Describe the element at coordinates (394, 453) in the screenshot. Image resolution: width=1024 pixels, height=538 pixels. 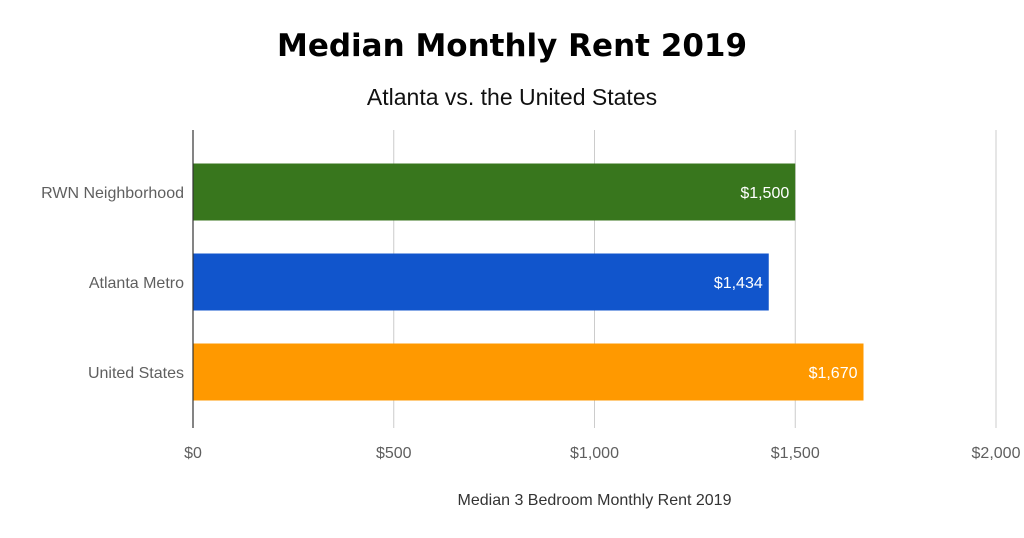
I see `x-tick-label: $500` at that location.